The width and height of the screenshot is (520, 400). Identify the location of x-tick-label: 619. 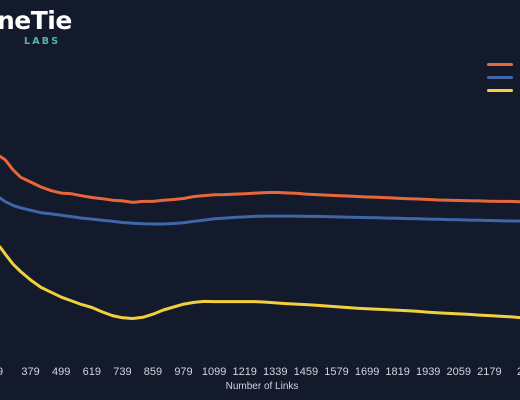
(92, 372).